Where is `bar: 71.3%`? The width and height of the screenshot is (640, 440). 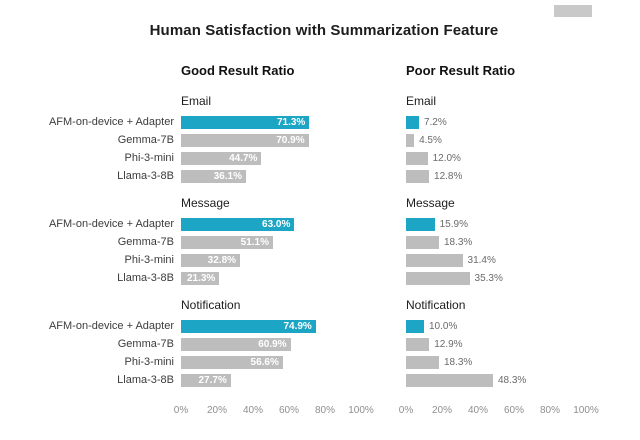
bar: 71.3% is located at coordinates (245, 122).